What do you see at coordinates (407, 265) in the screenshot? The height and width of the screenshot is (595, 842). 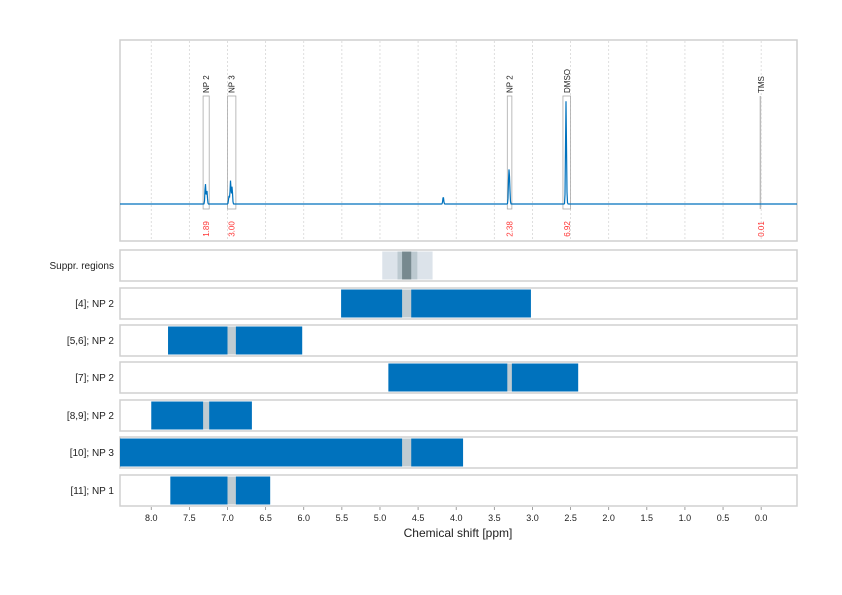 I see `suppressed-band` at bounding box center [407, 265].